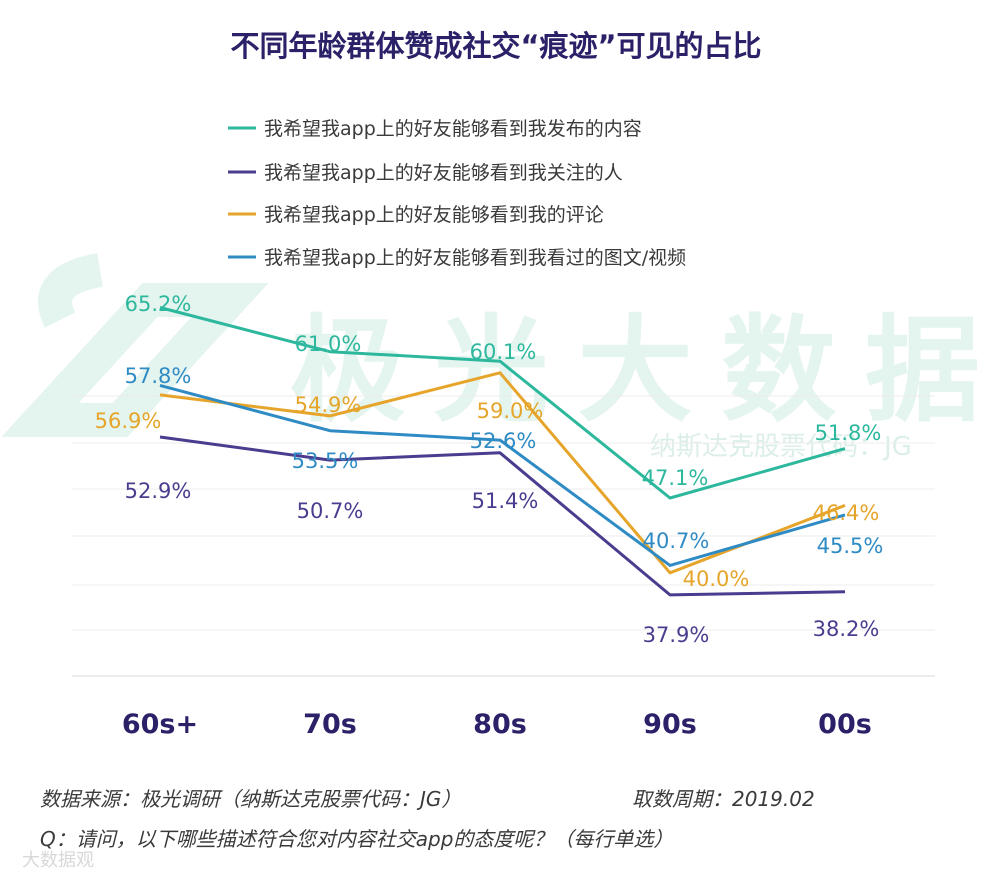 Image resolution: width=993 pixels, height=873 pixels. What do you see at coordinates (846, 513) in the screenshot?
I see `data-label: 46.4%` at bounding box center [846, 513].